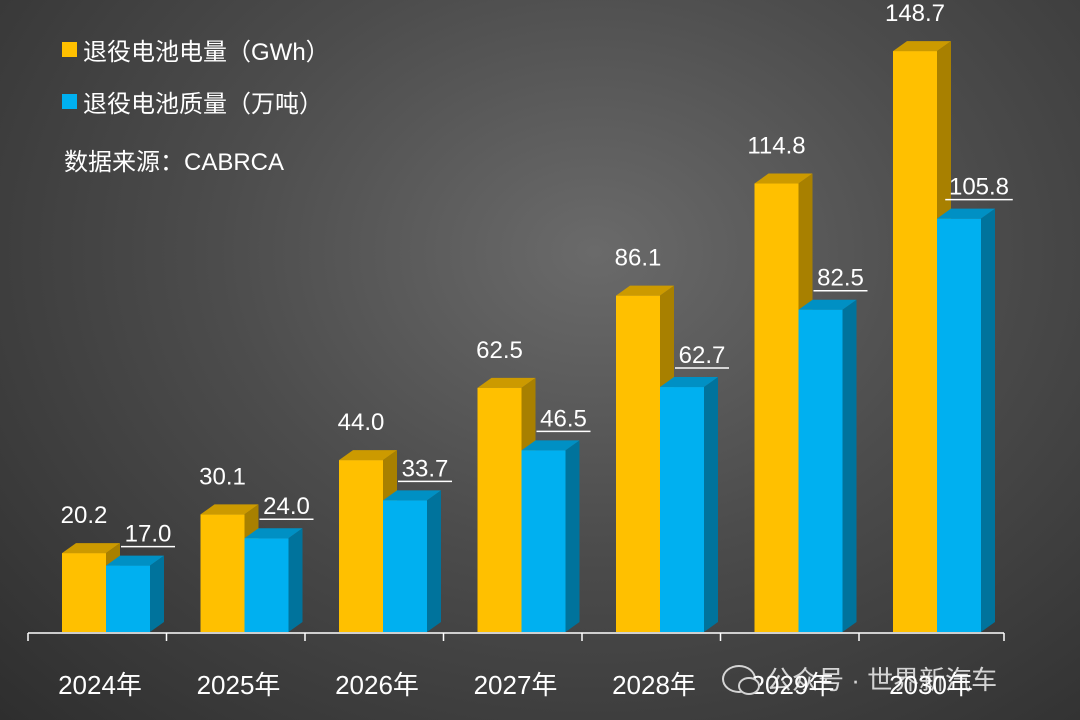 The height and width of the screenshot is (720, 1080). I want to click on data-label-energy: 44.0, so click(361, 422).